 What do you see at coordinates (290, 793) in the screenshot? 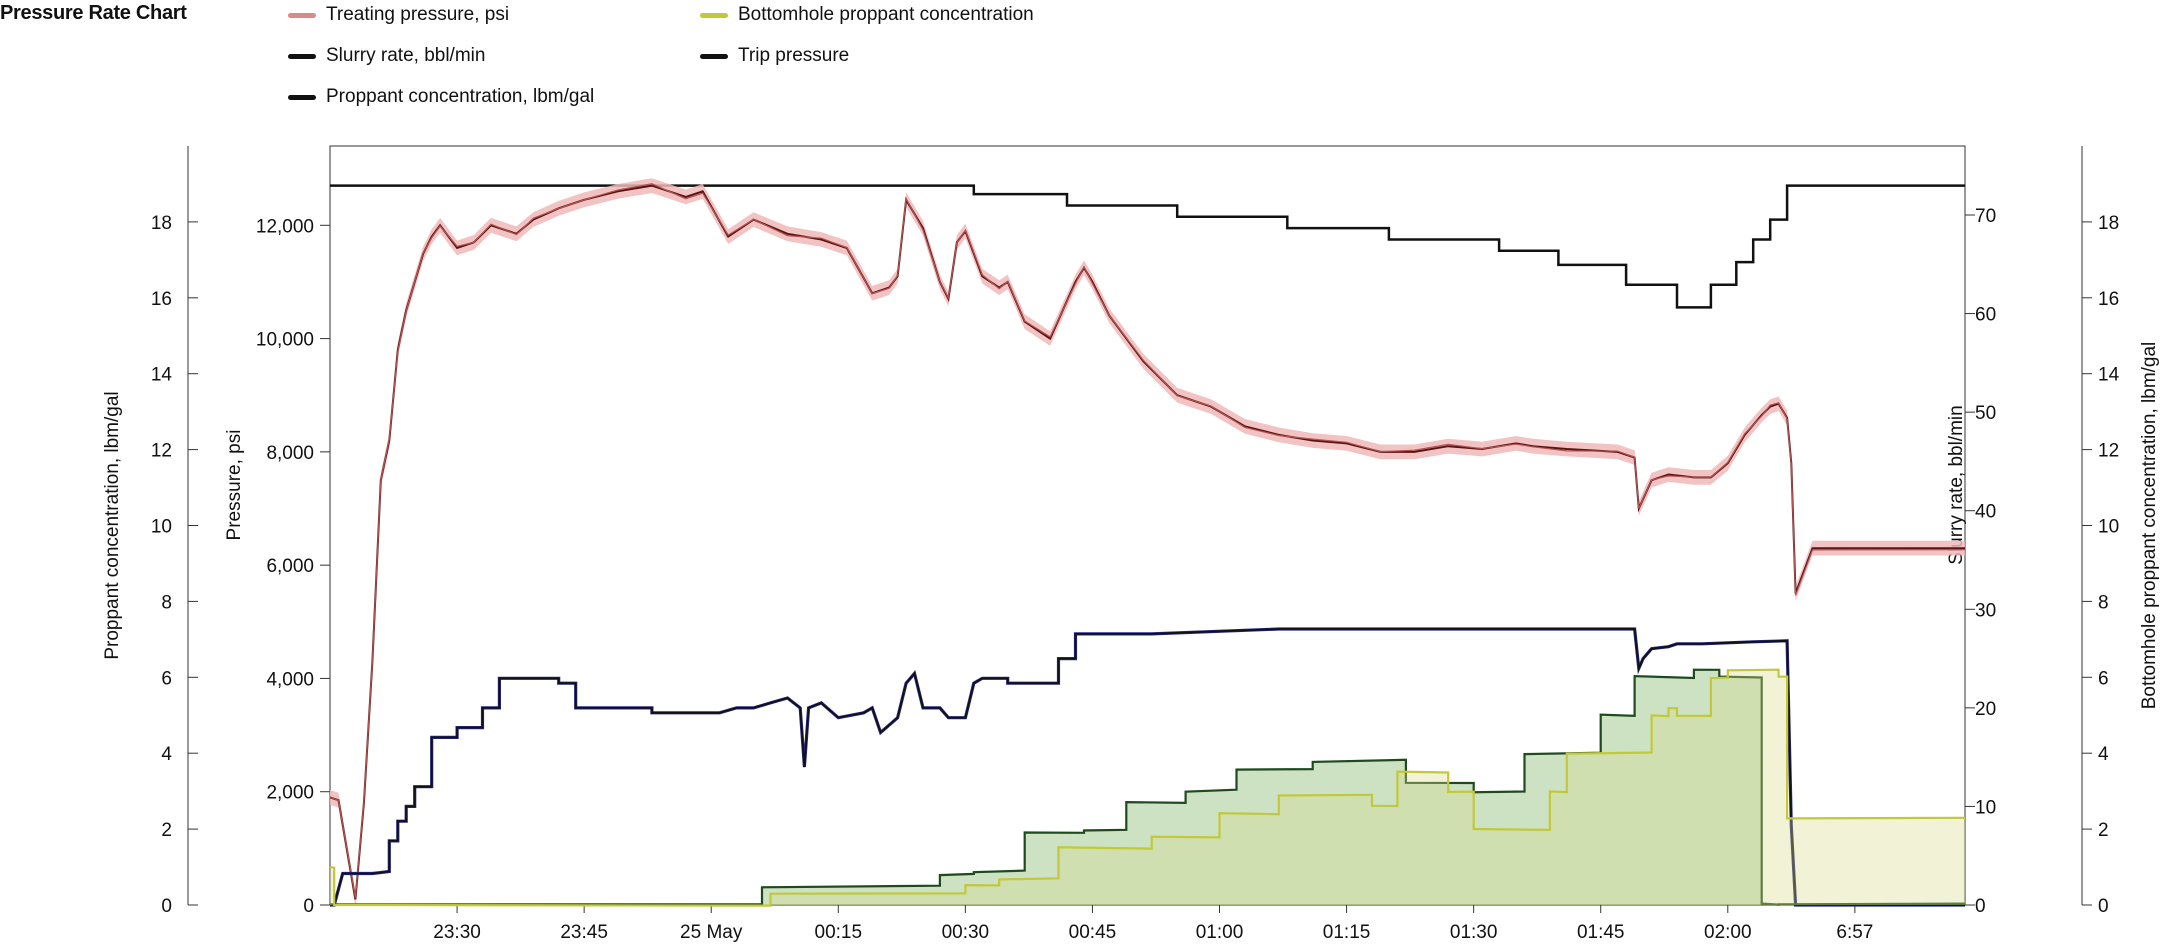
I see `pressure-tick-label: 2,000` at bounding box center [290, 793].